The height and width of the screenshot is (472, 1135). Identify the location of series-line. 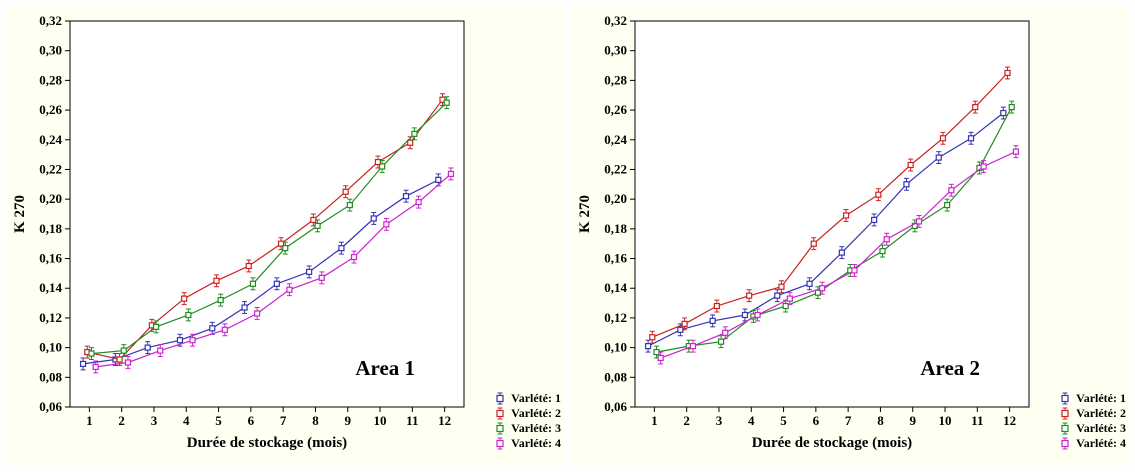
(273, 270).